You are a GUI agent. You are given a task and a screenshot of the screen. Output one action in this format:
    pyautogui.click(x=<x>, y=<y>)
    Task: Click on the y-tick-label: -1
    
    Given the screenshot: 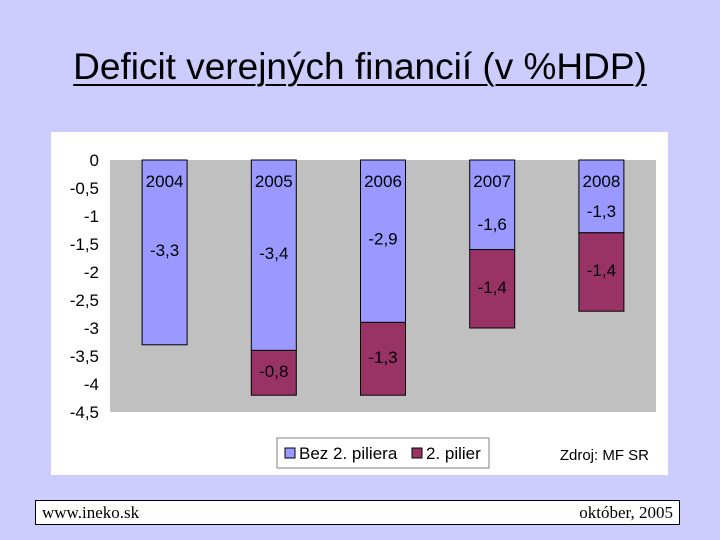 What is the action you would take?
    pyautogui.click(x=91, y=216)
    